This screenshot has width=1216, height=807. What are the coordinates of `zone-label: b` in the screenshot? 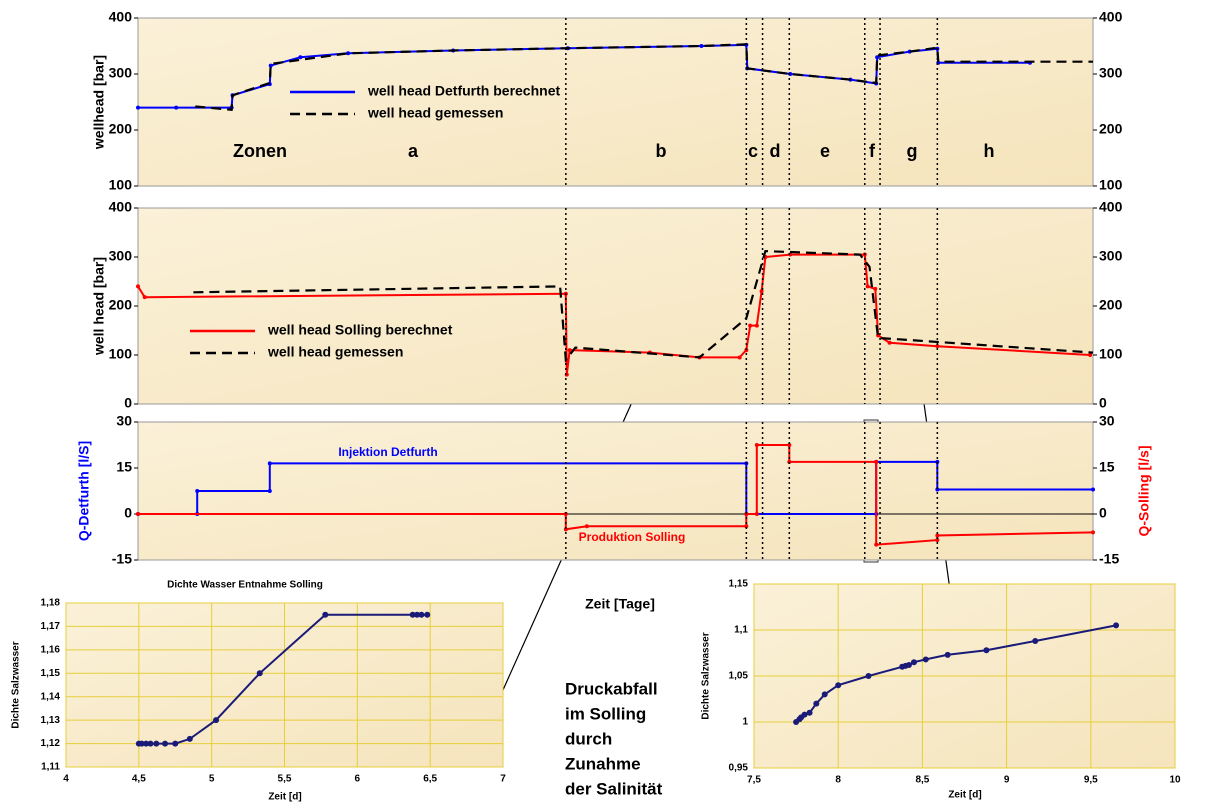 It's located at (661, 151).